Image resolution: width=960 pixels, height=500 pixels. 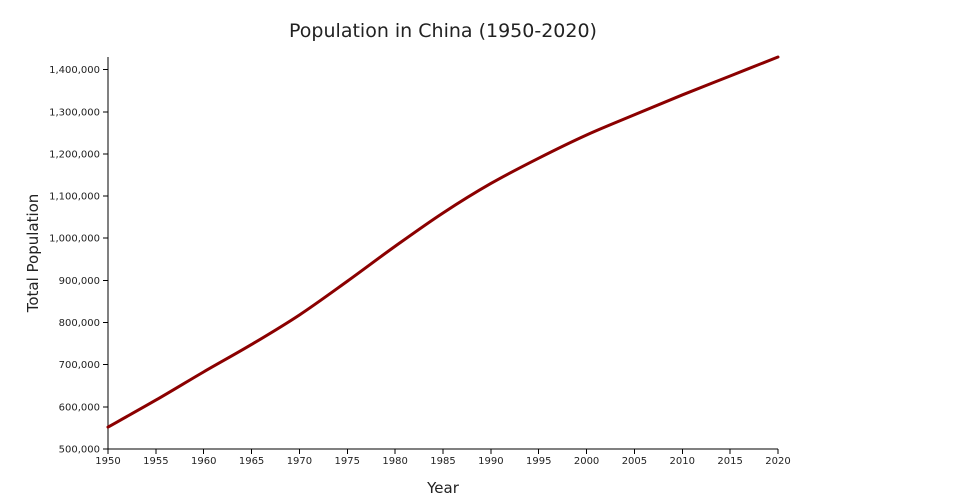 I want to click on y-tick-label: 800,000, so click(x=79, y=323).